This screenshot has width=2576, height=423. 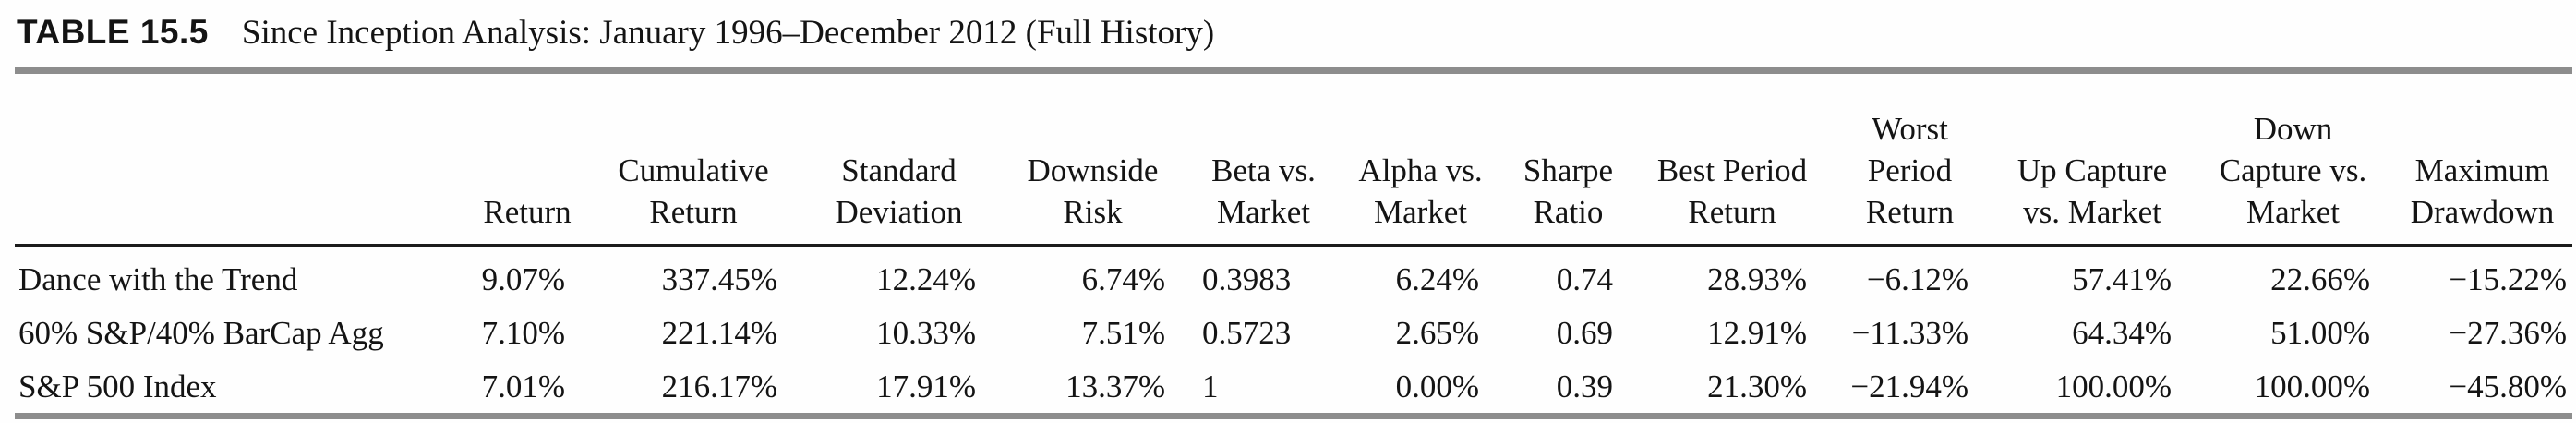 I want to click on table-cell: 17.91%, so click(x=926, y=386).